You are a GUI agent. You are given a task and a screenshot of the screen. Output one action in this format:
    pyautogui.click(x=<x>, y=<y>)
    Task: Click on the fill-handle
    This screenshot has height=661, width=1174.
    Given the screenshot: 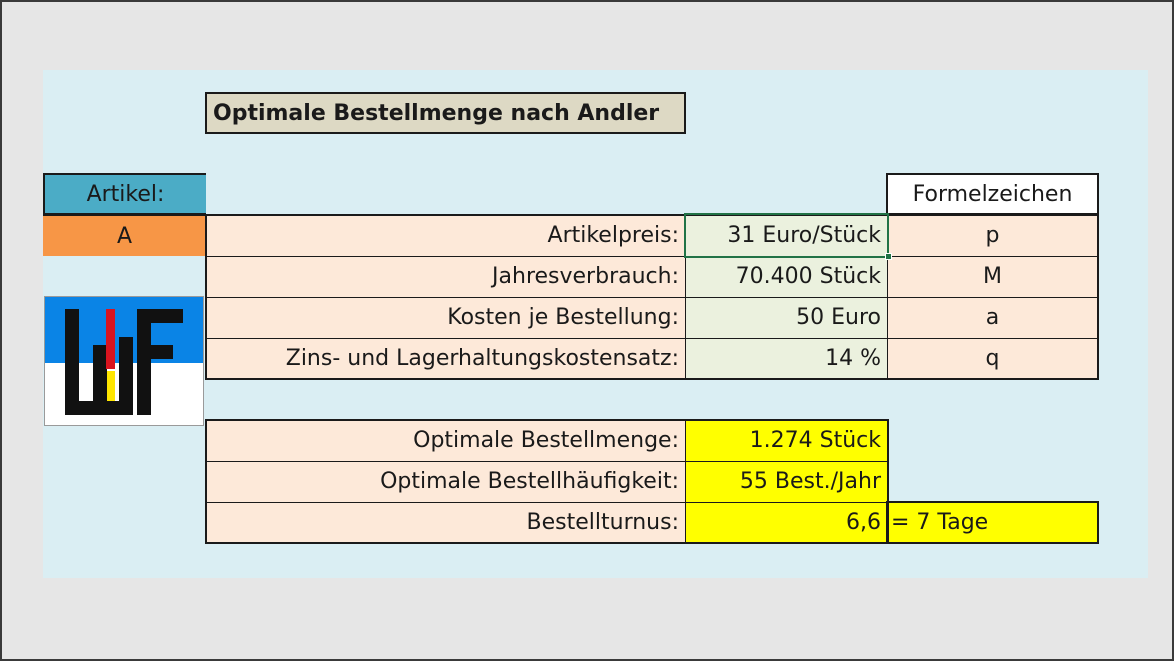 What is the action you would take?
    pyautogui.click(x=888, y=256)
    